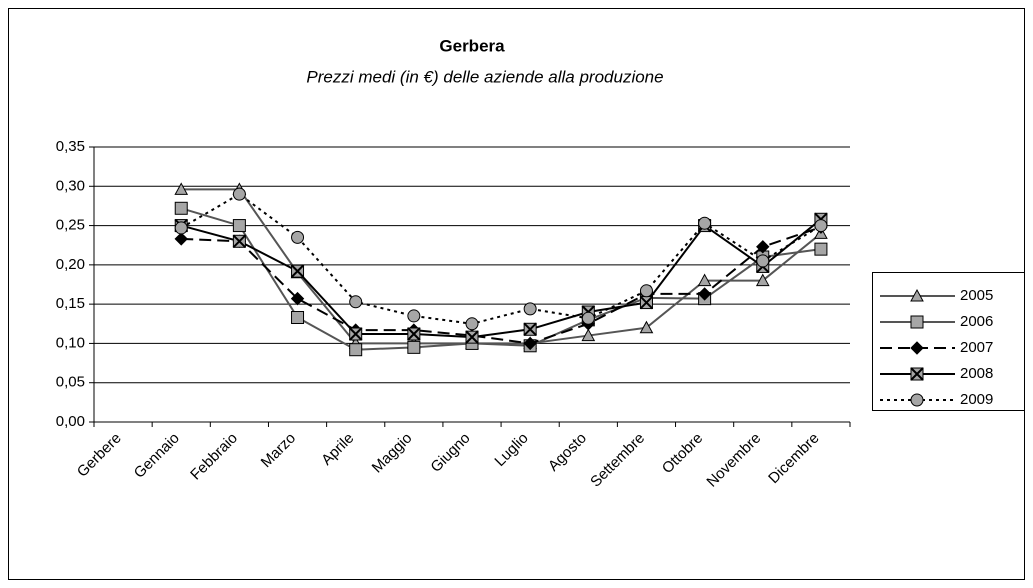 This screenshot has width=1033, height=588. What do you see at coordinates (976, 321) in the screenshot?
I see `legend-label: 2006` at bounding box center [976, 321].